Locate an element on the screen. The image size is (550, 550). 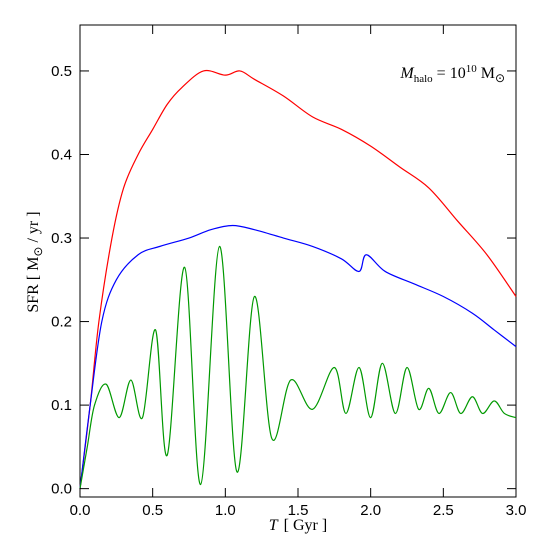
y-label-unit: / yr ] is located at coordinates (33, 226).